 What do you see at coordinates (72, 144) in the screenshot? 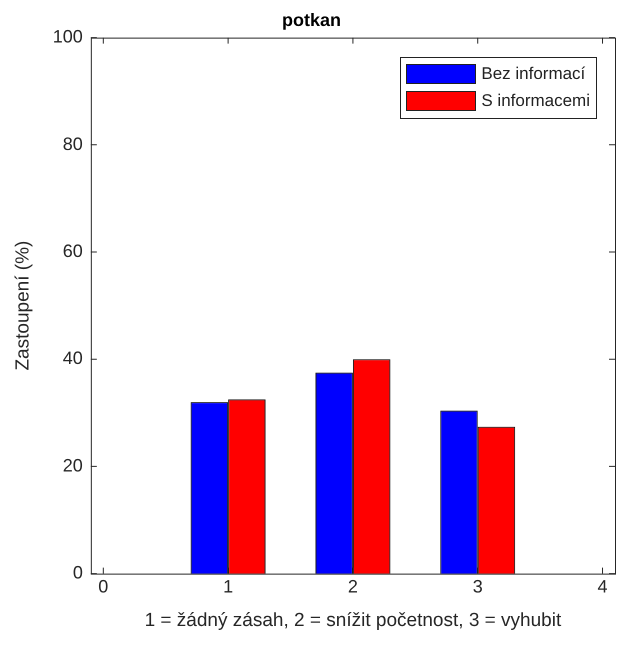
I see `y-tick-label: 80` at bounding box center [72, 144].